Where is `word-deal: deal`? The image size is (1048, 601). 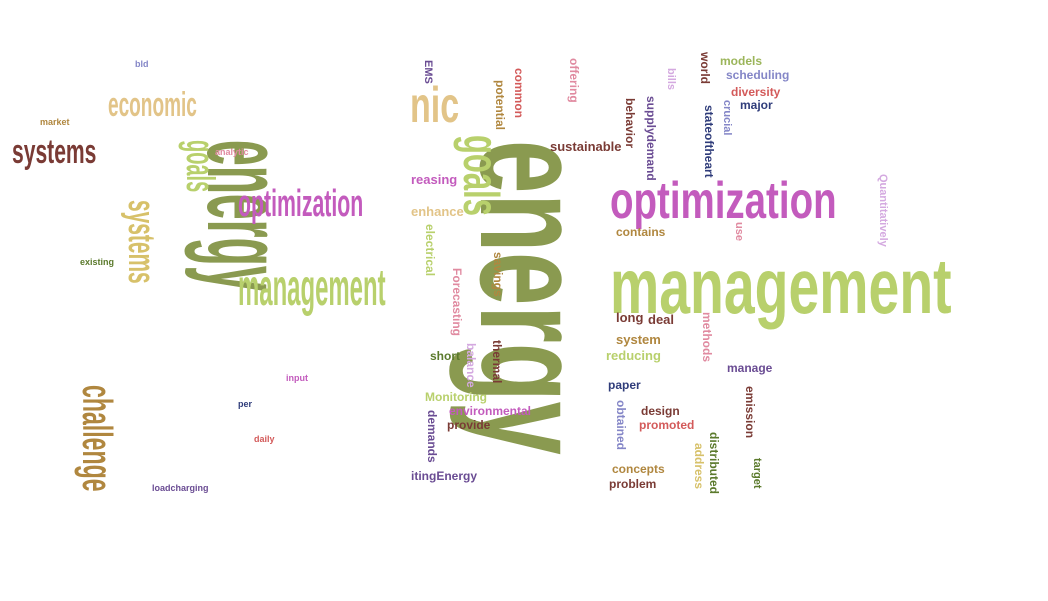
word-deal: deal is located at coordinates (661, 319).